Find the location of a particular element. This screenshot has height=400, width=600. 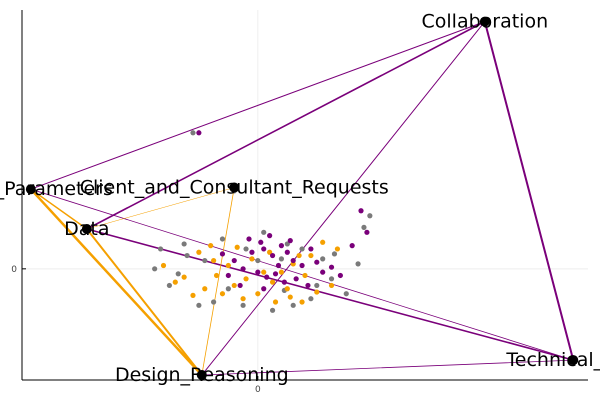

node-label-tech: Technical_Con is located at coordinates (552, 360).